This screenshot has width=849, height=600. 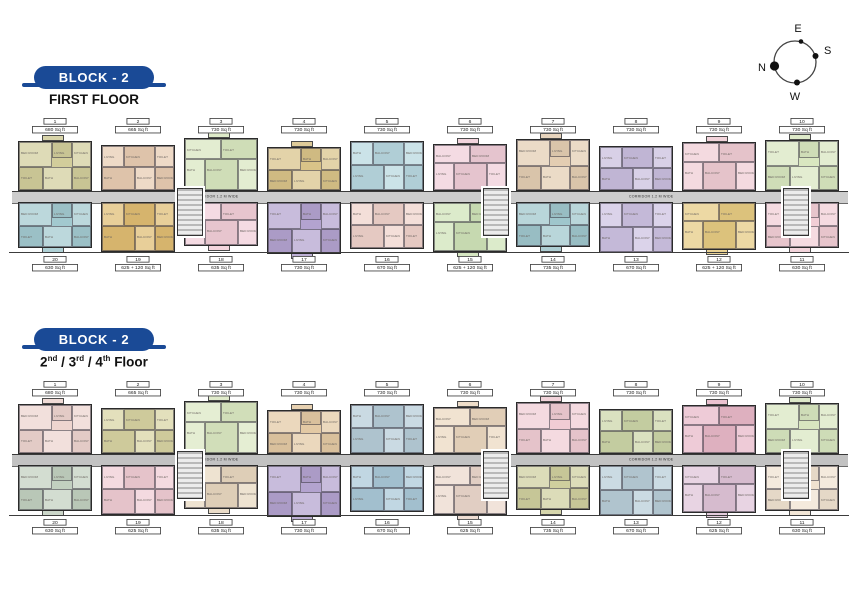 What do you see at coordinates (553, 121) in the screenshot?
I see `unit-number: 7` at bounding box center [553, 121].